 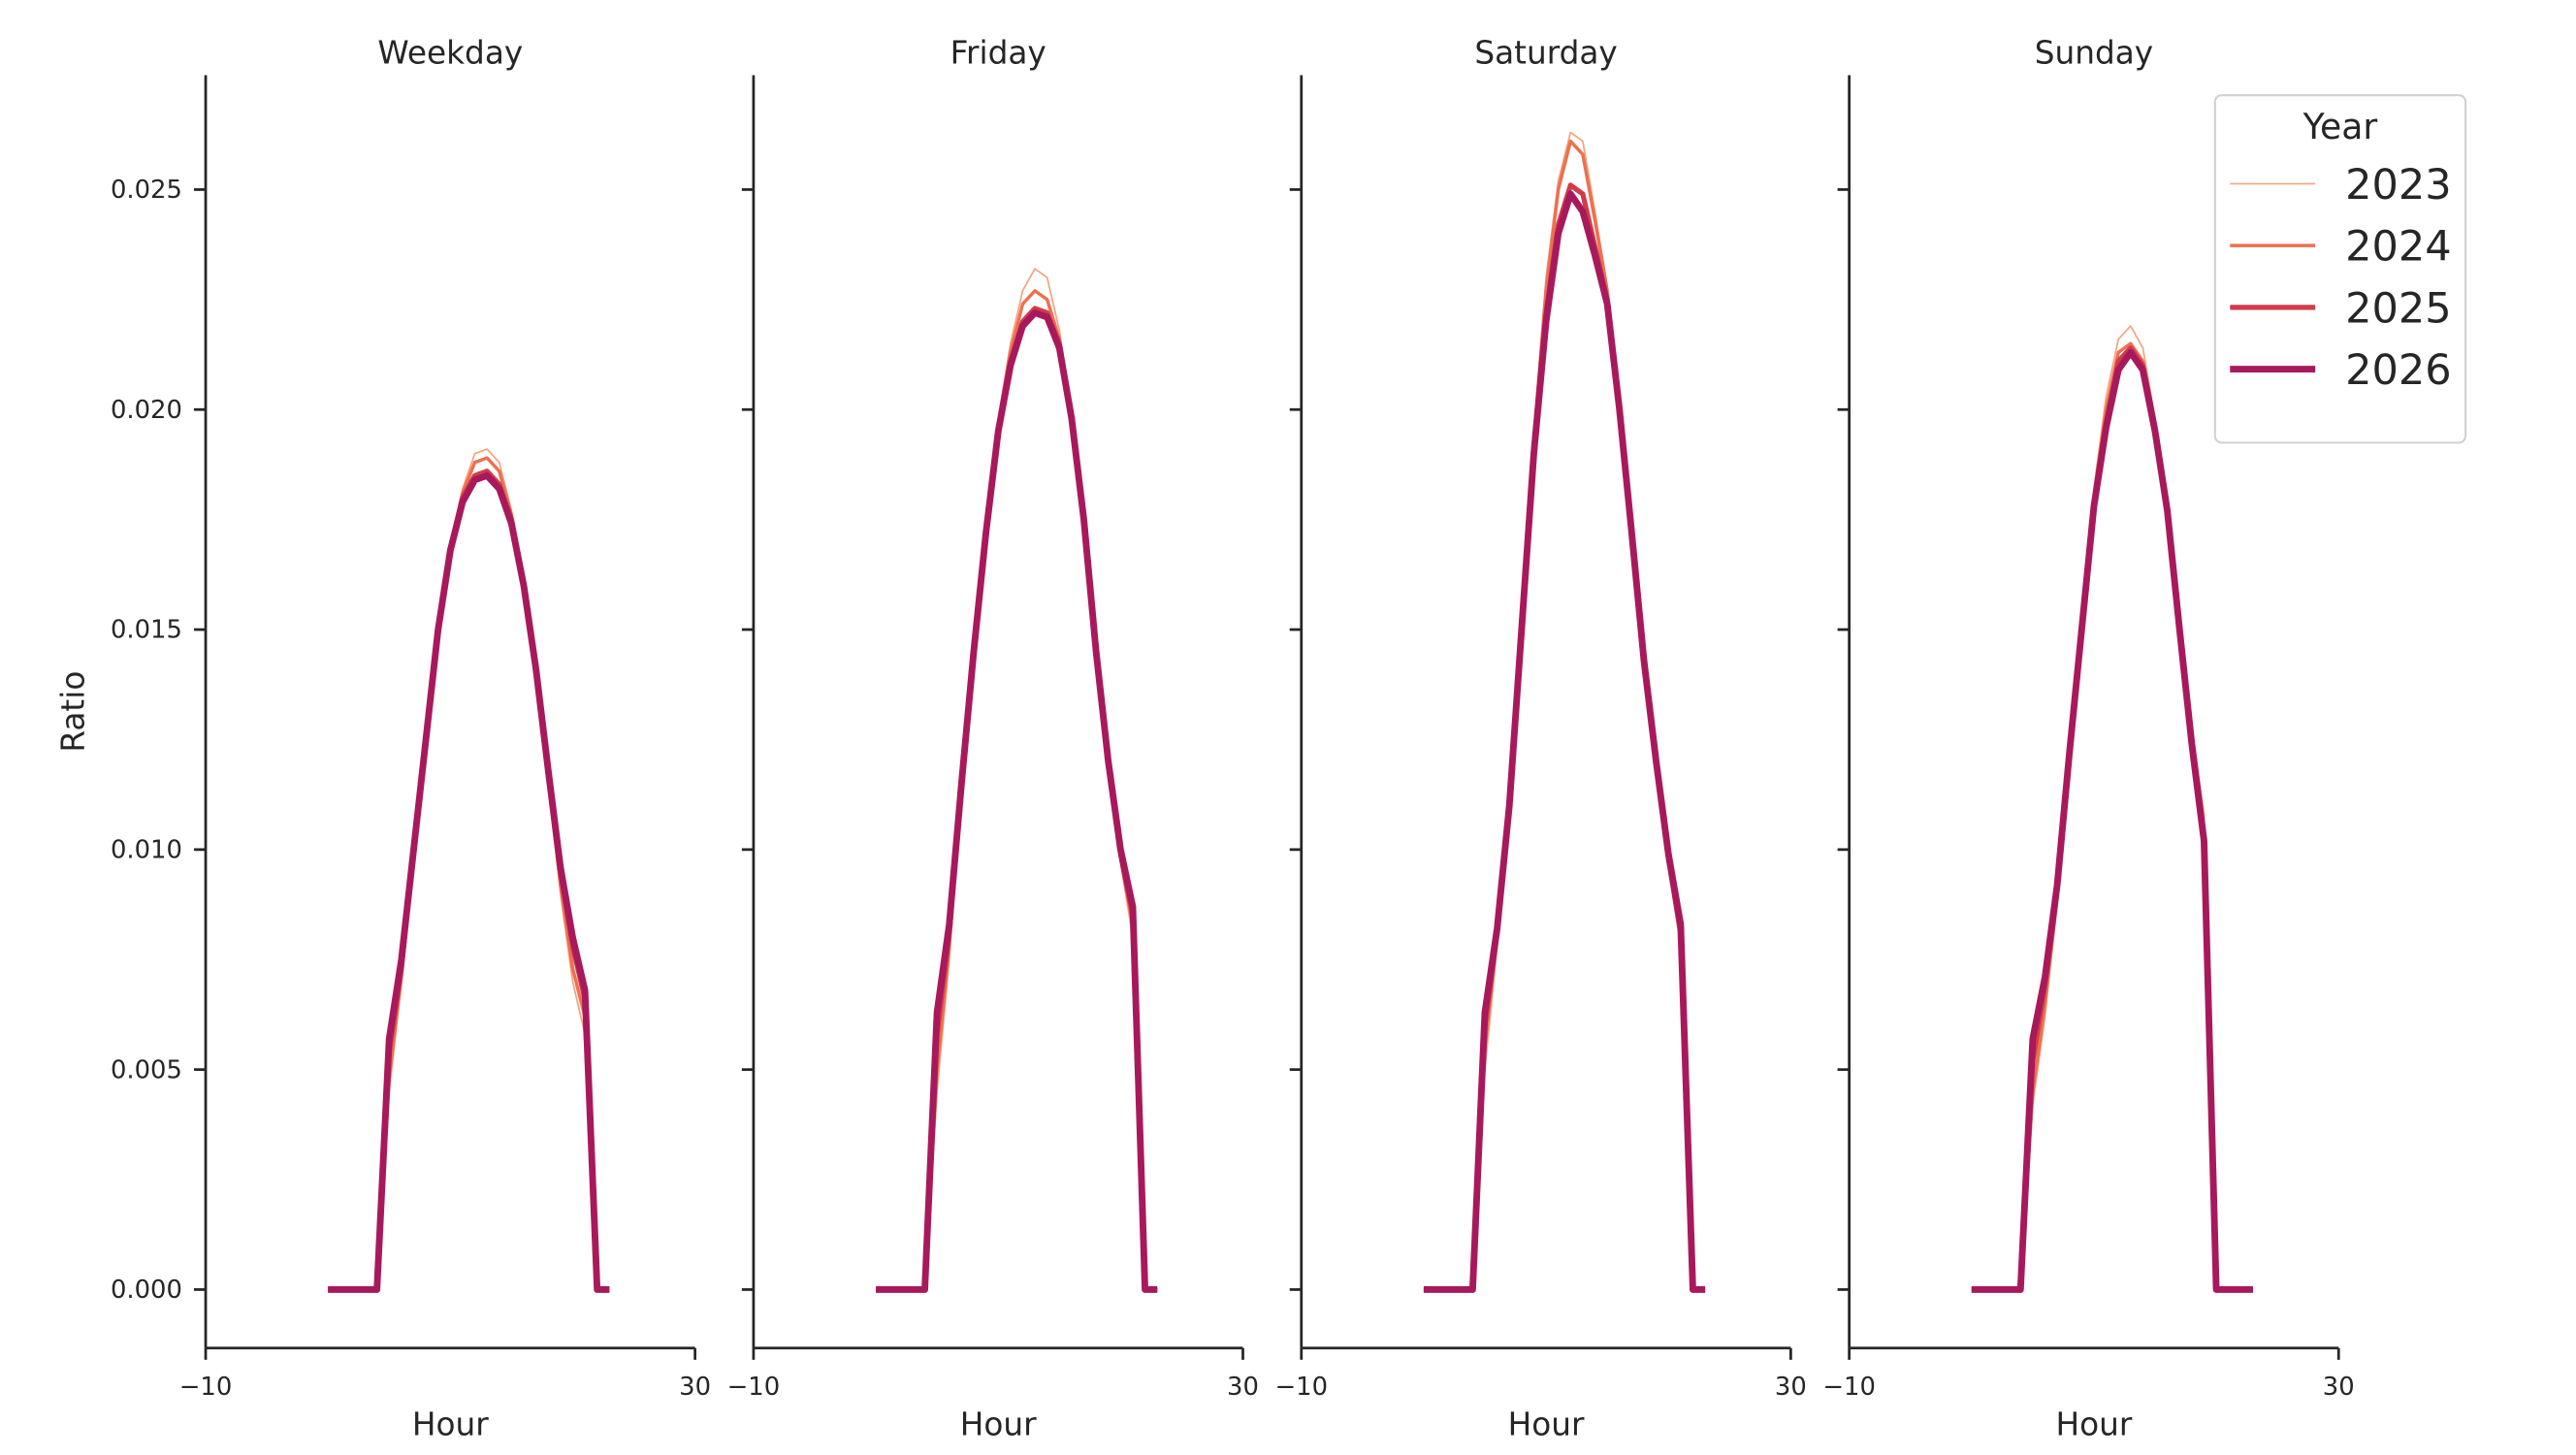 What do you see at coordinates (450, 52) in the screenshot?
I see `subplot-title: Weekday` at bounding box center [450, 52].